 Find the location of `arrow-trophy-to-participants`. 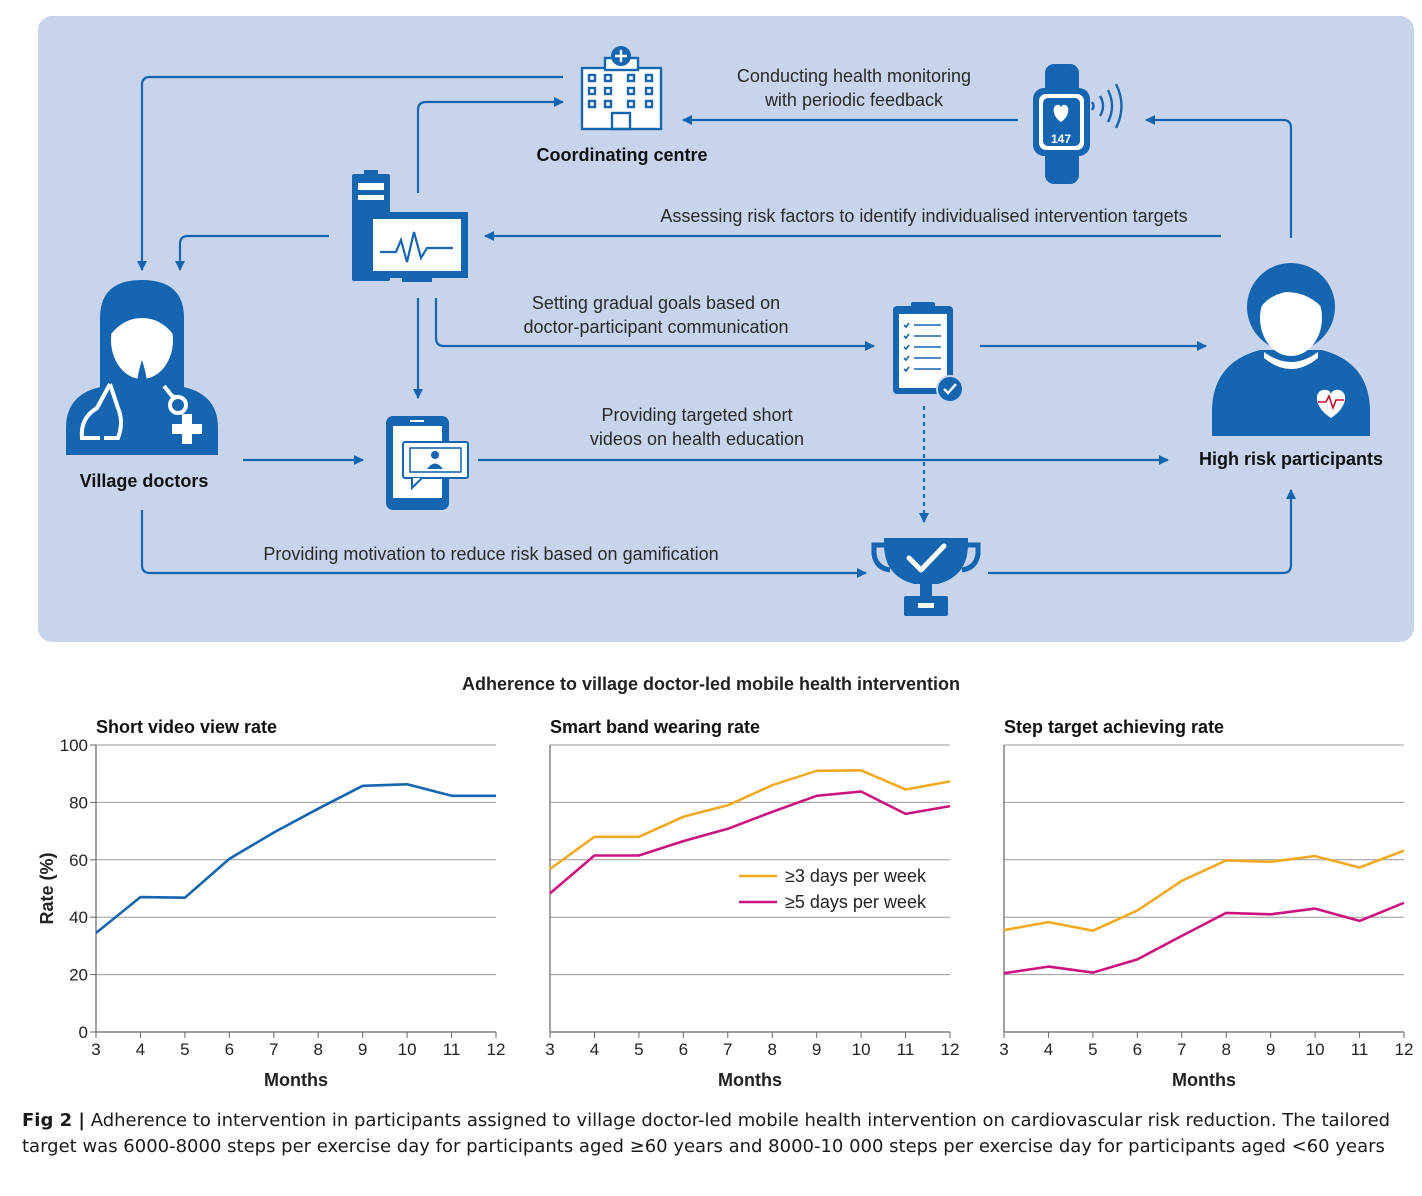

arrow-trophy-to-participants is located at coordinates (1142, 532).